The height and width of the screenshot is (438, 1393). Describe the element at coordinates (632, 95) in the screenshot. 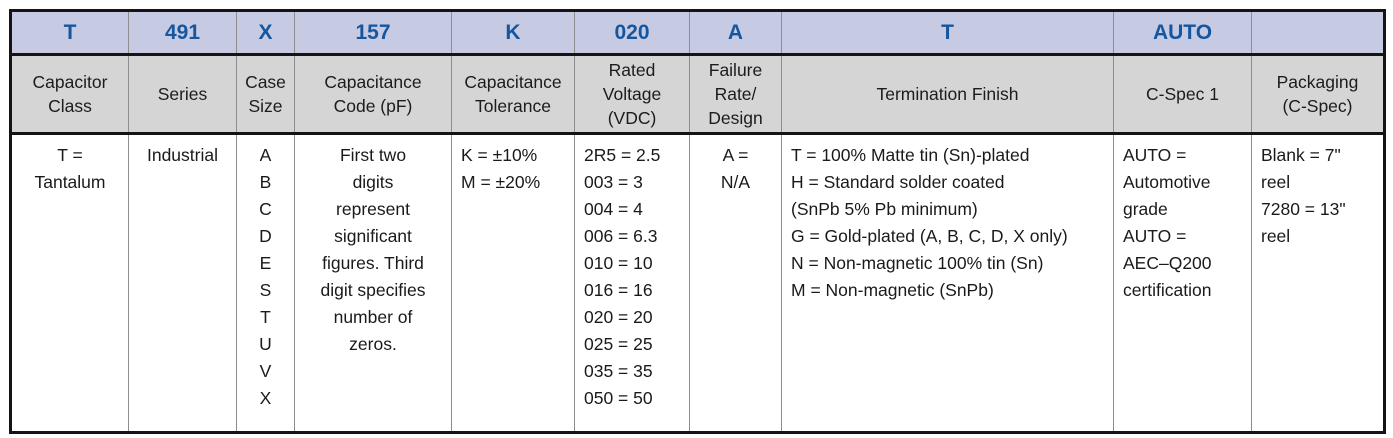

I see `header-cell-rated-voltage: Rated Voltage (VDC)` at that location.